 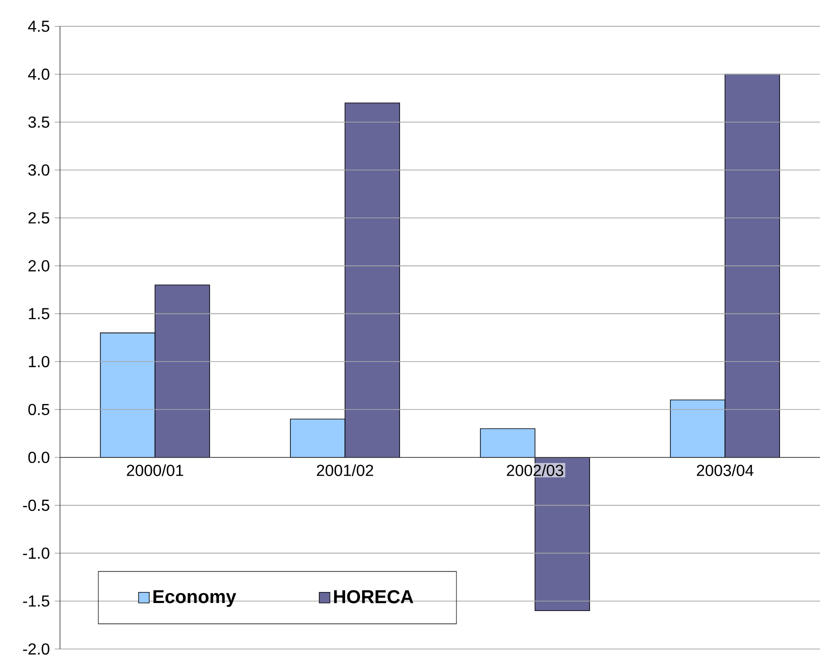 I want to click on y-tick-label: 2.0, so click(x=39, y=266).